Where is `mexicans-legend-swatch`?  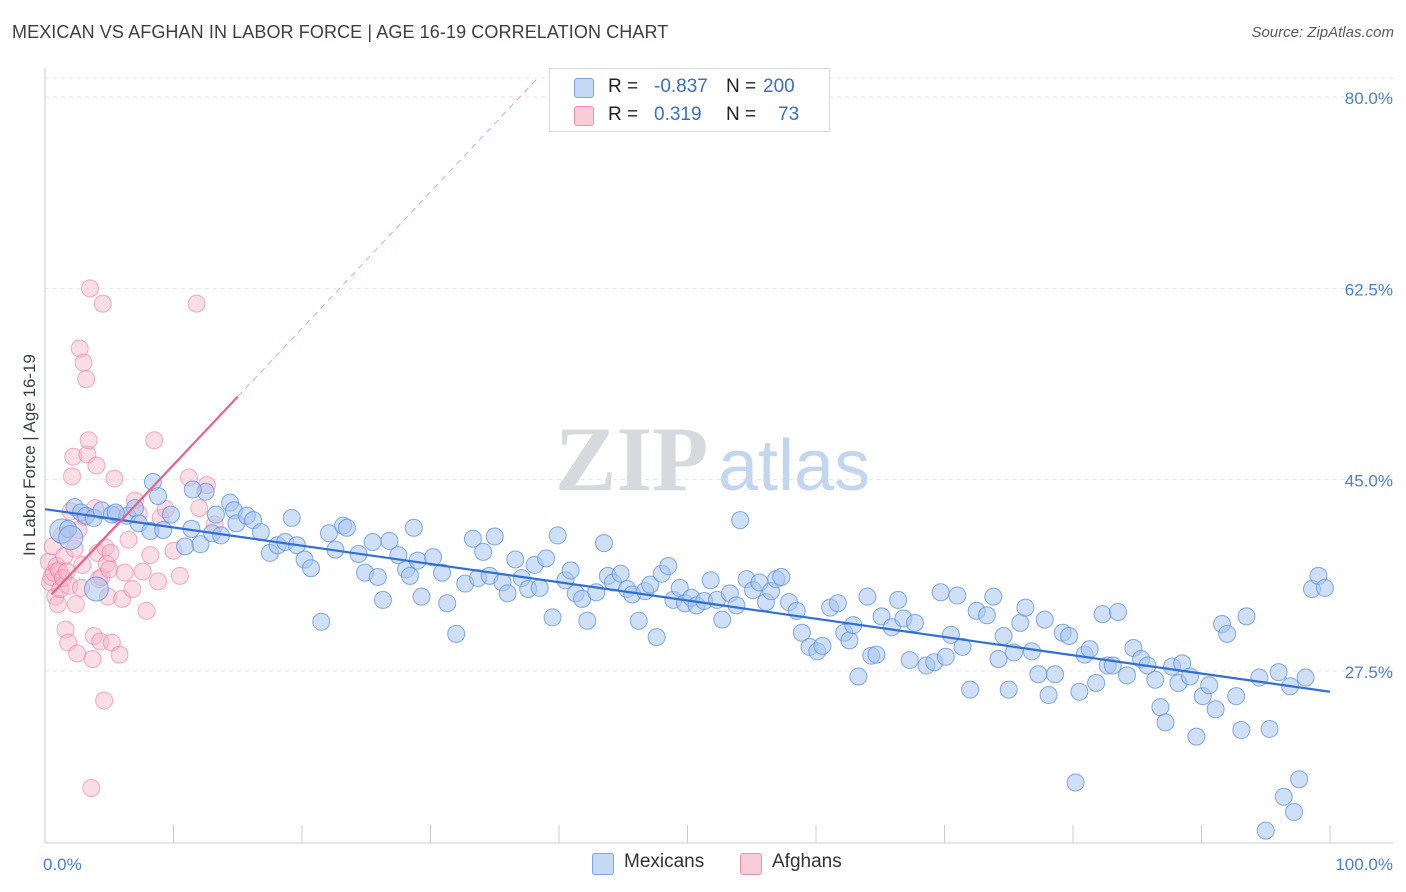
mexicans-legend-swatch is located at coordinates (603, 864).